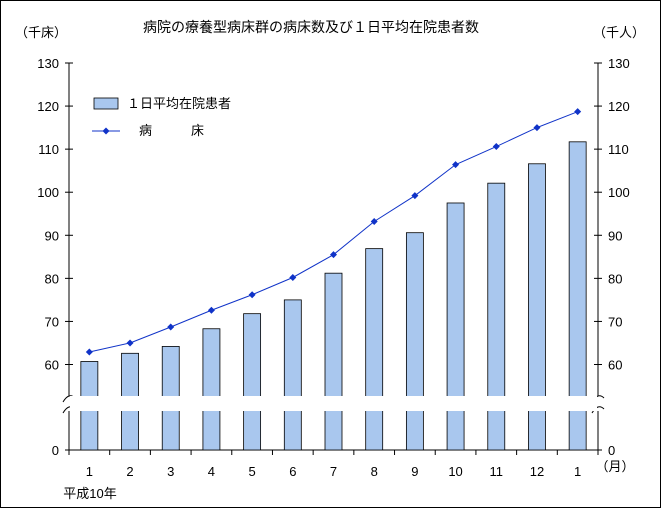  I want to click on right-axis-unit: （千人）, so click(619, 32).